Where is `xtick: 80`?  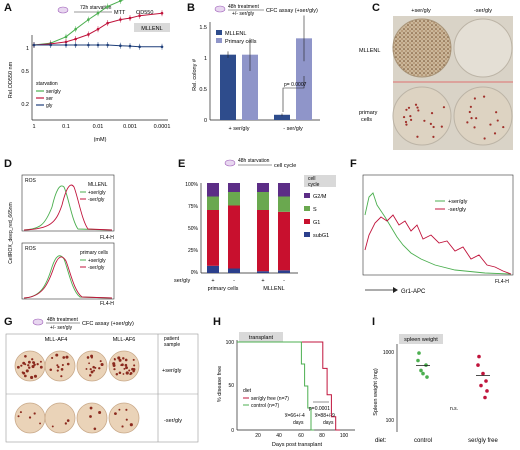 xtick: 80 is located at coordinates (322, 436).